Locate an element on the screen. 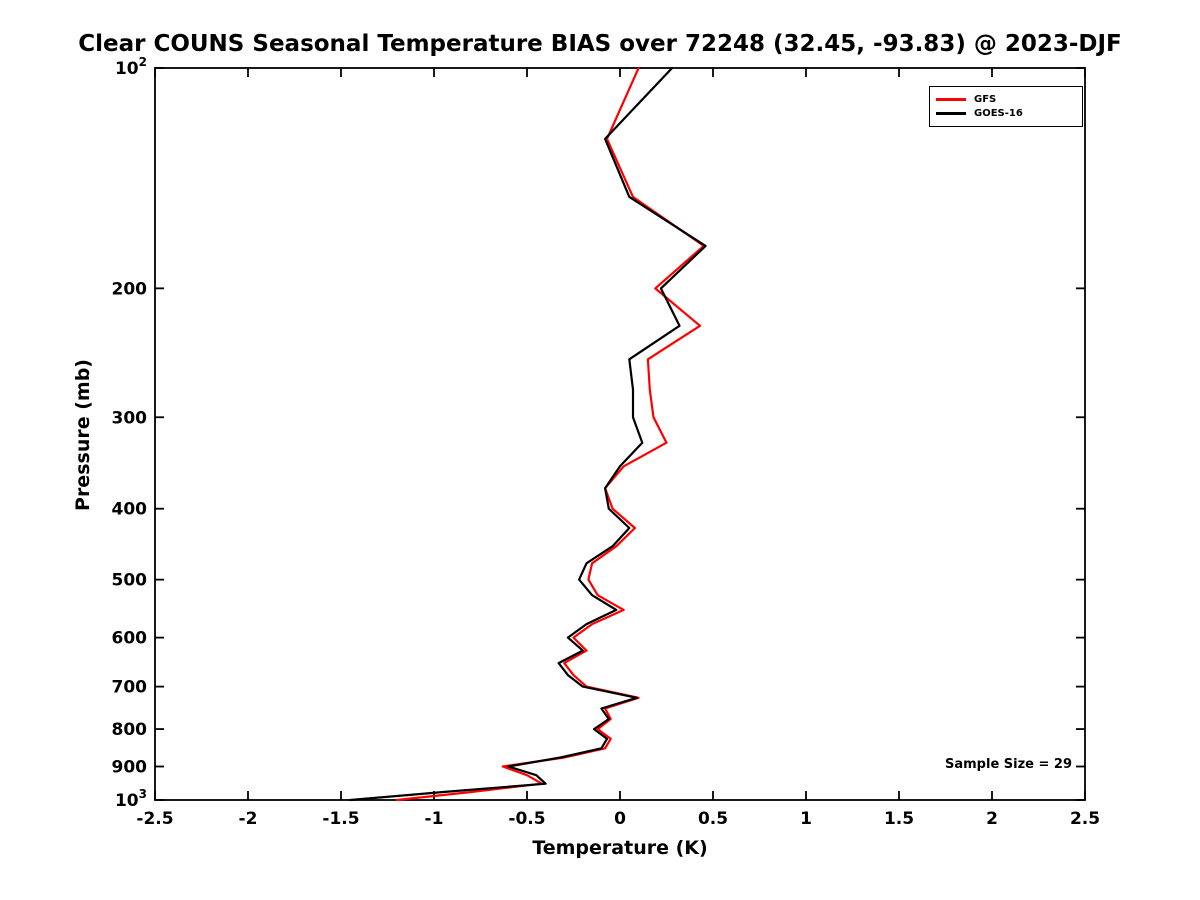  y-tick-label: 200 is located at coordinates (130, 289).